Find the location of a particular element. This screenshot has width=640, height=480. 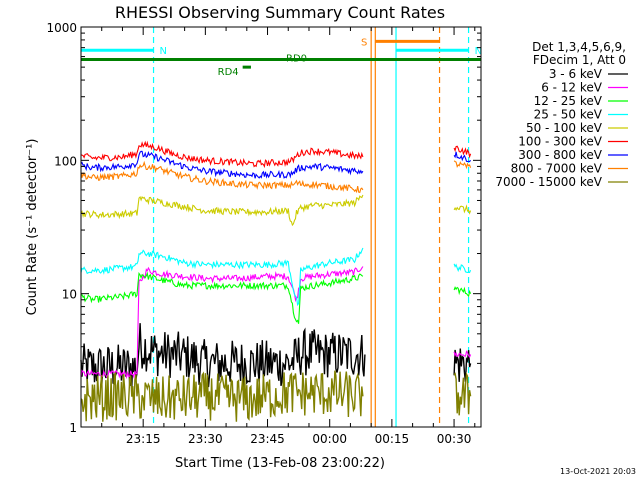

series-6-12-kev is located at coordinates (276, 323).